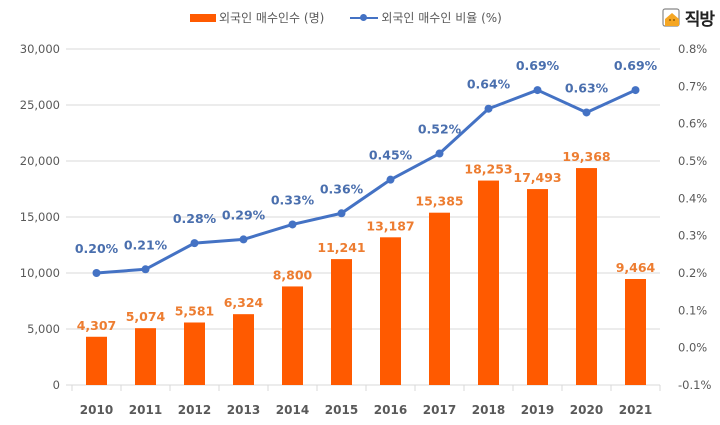 This screenshot has height=425, width=720. What do you see at coordinates (272, 18) in the screenshot?
I see `legend-bar-label: 외국인 매수인수 (명)` at bounding box center [272, 18].